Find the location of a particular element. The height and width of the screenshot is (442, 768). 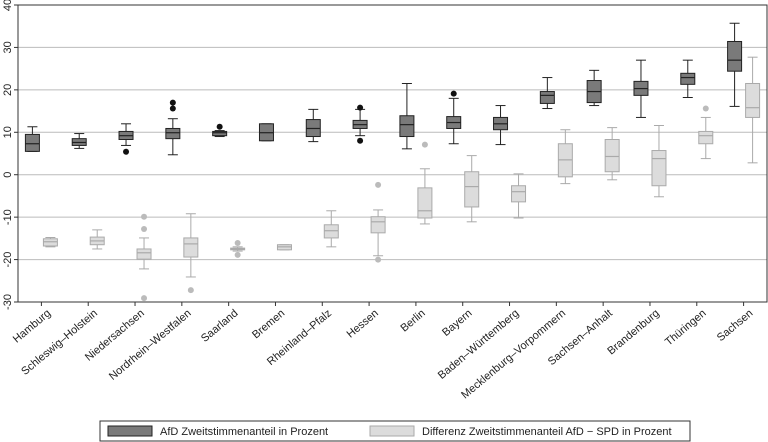

x-tick-label: Bremen is located at coordinates (268, 324).